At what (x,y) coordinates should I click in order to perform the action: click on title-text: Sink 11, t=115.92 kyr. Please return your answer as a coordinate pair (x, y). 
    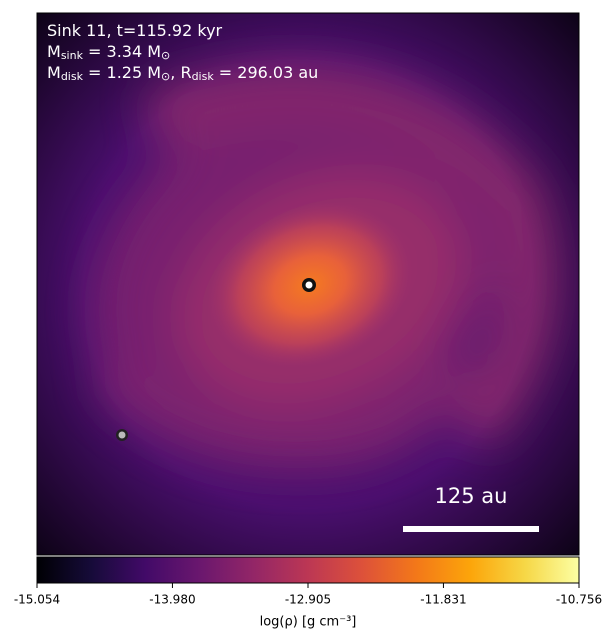
    Looking at the image, I should click on (135, 30).